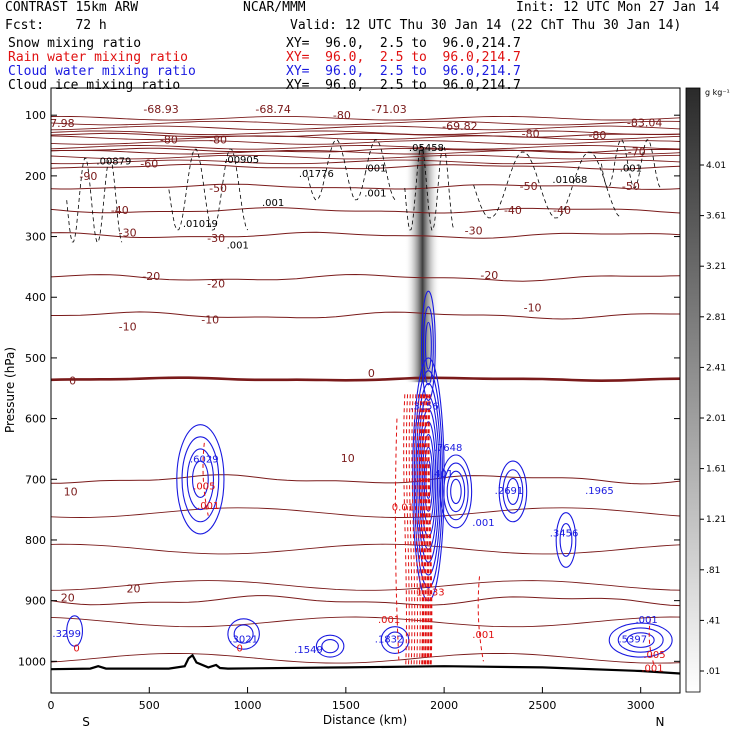  I want to click on isotherm-label: 10, so click(71, 491).